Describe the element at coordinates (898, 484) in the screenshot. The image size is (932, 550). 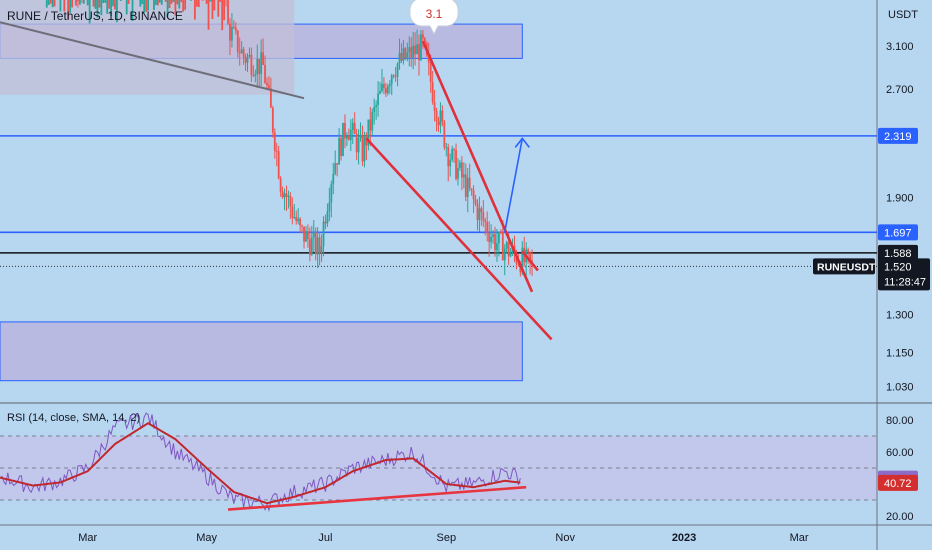
I see `rsi-badge-label: 40.72` at that location.